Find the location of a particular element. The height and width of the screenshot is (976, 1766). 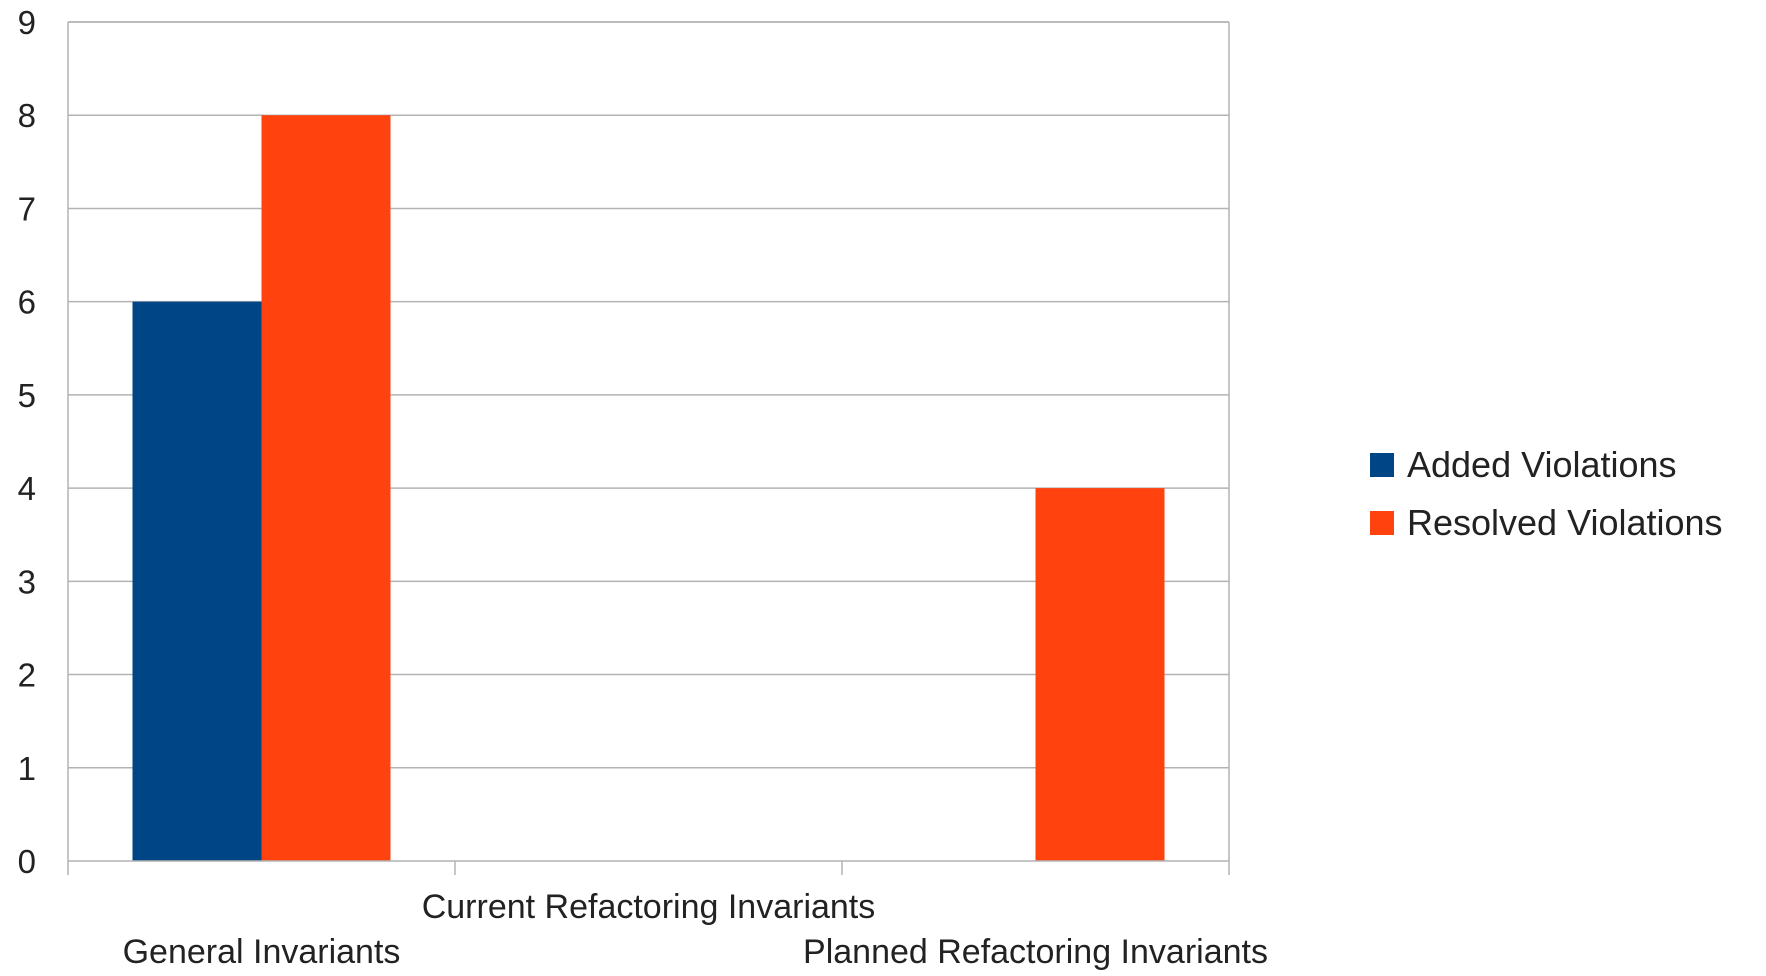

legend-swatch-resolved is located at coordinates (1382, 523).